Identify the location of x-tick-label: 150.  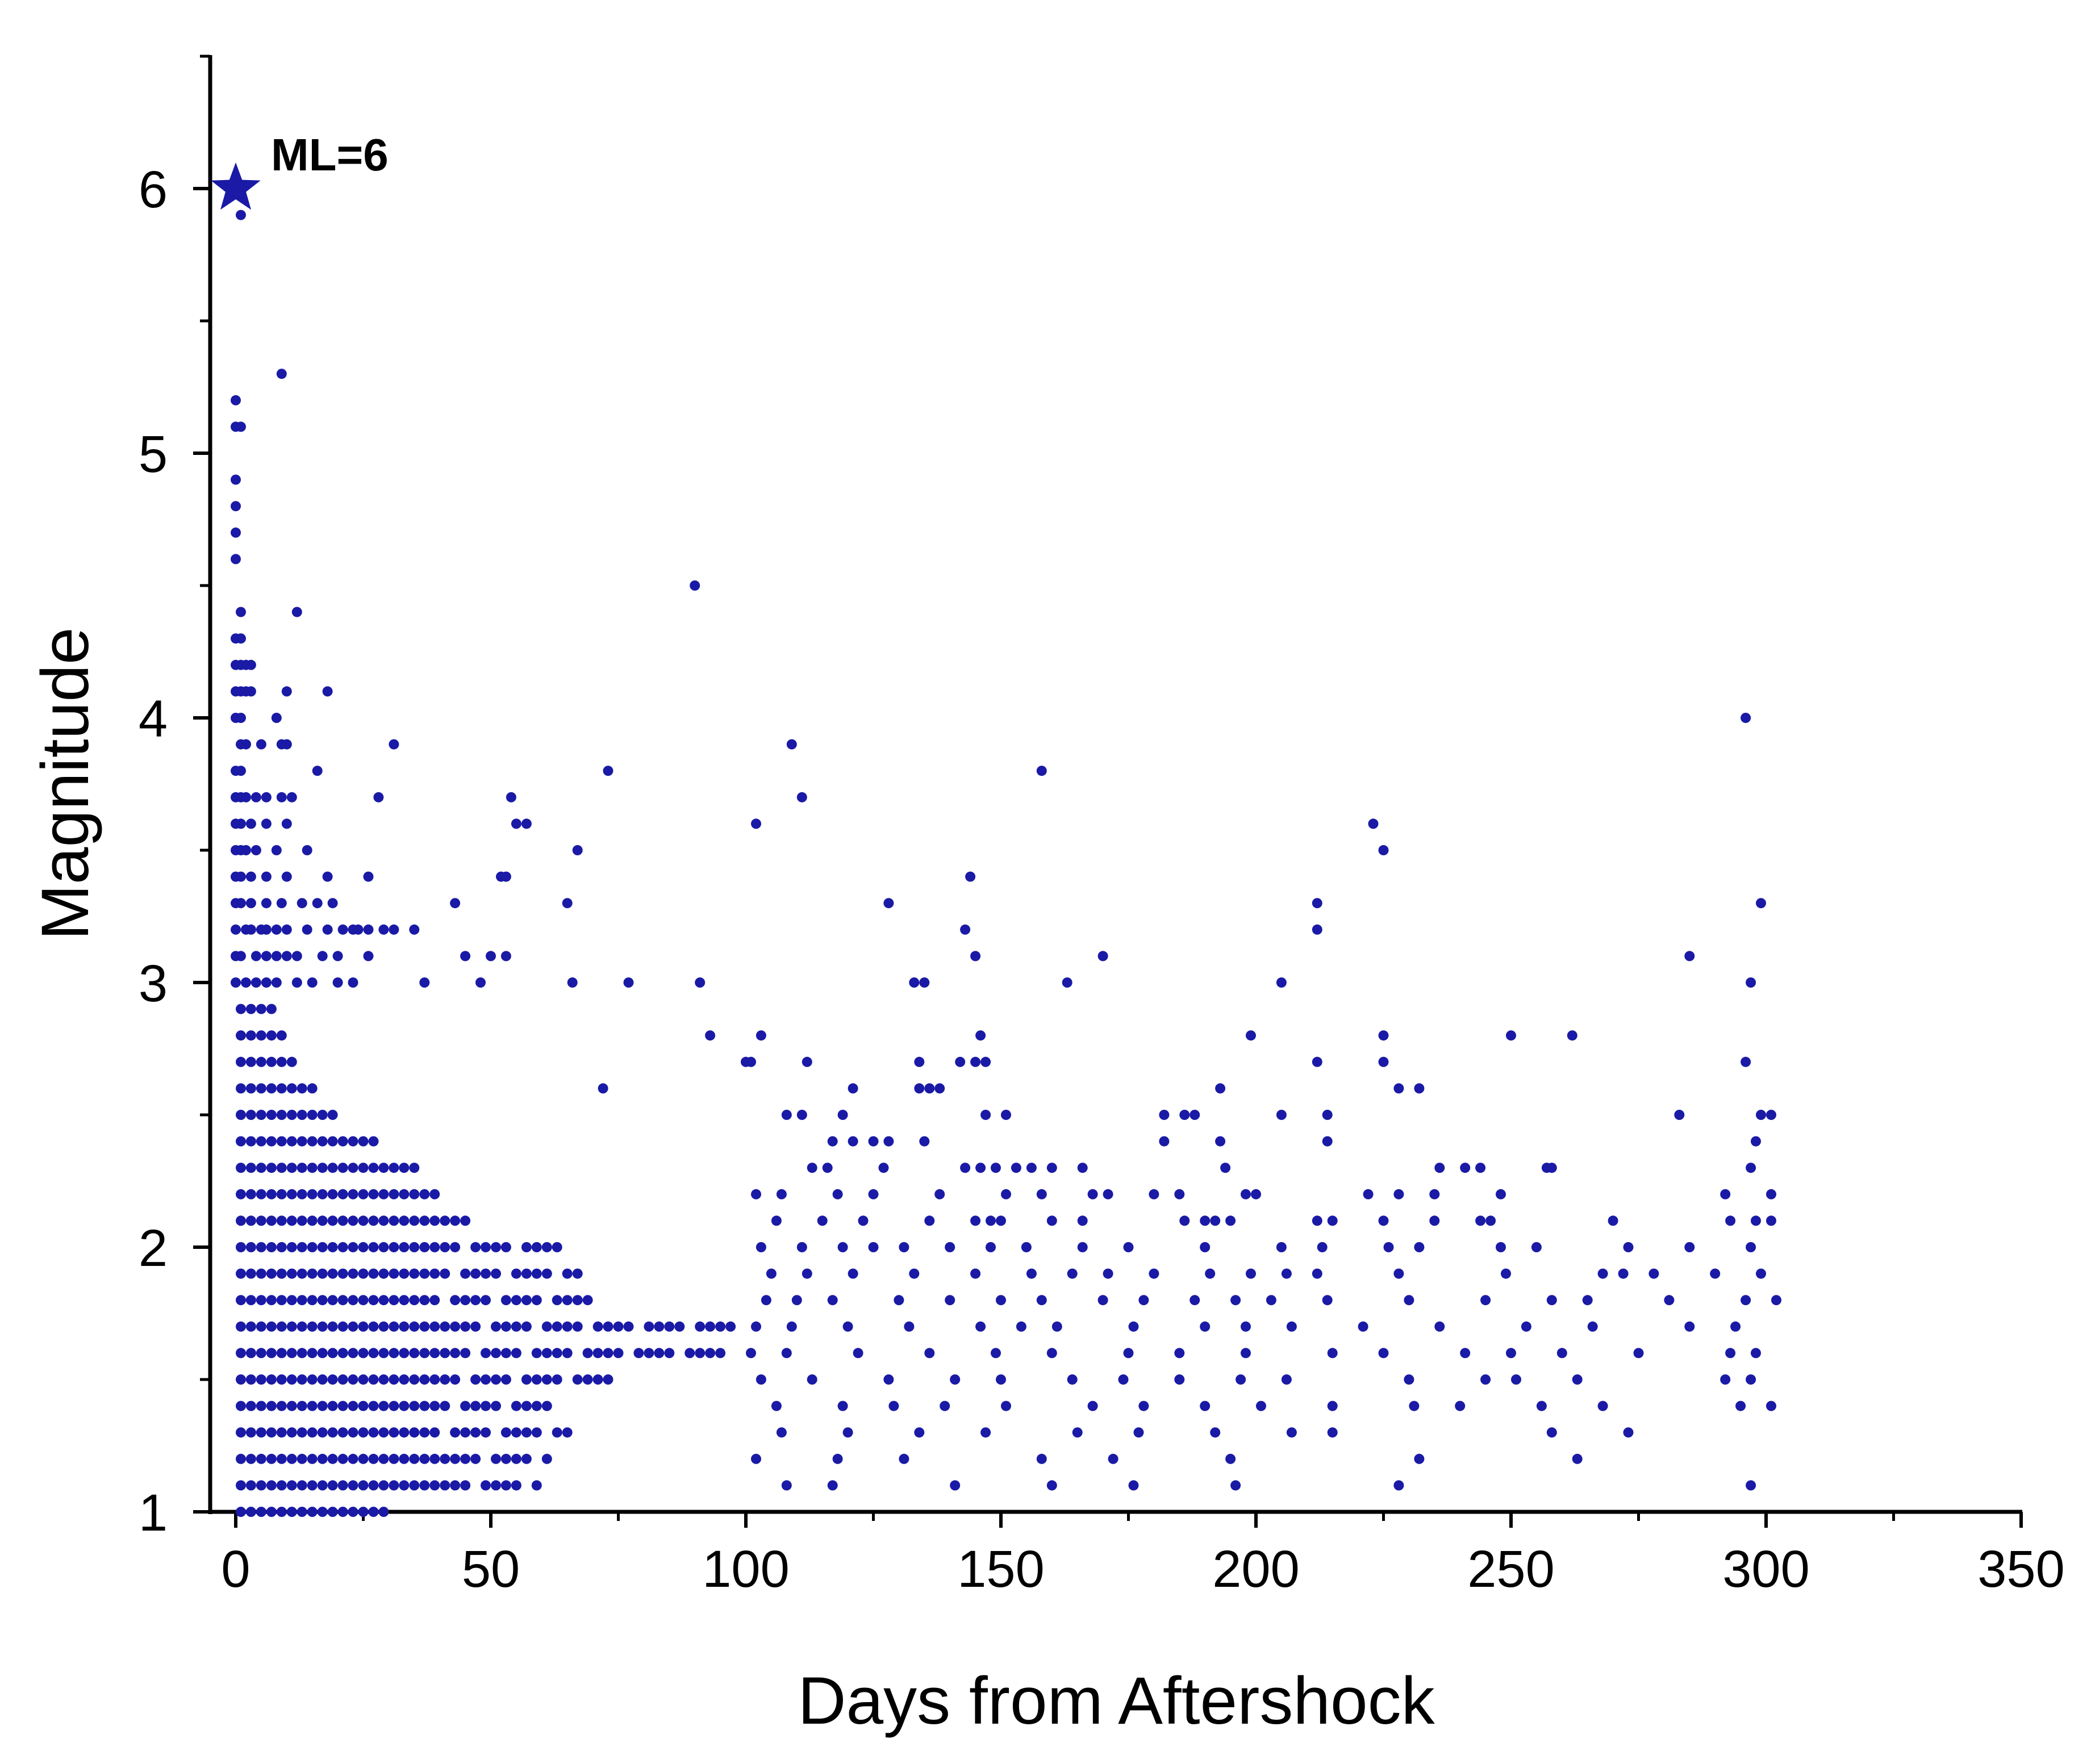
(1001, 1569).